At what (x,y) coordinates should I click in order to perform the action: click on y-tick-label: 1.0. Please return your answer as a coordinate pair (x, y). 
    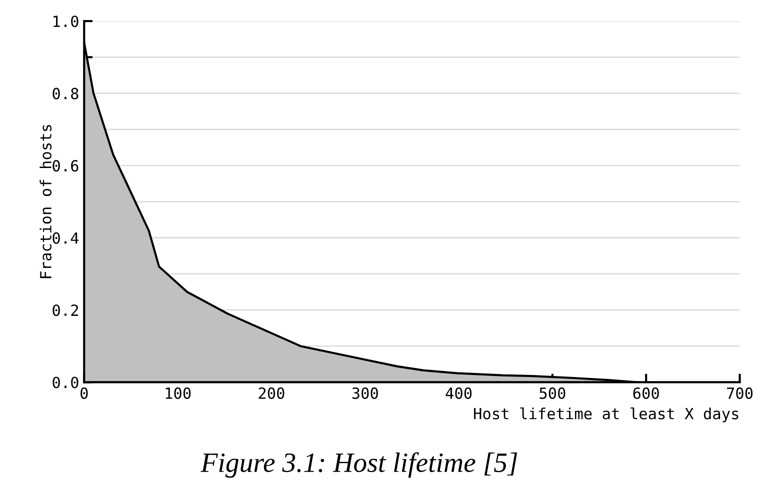
    Looking at the image, I should click on (66, 22).